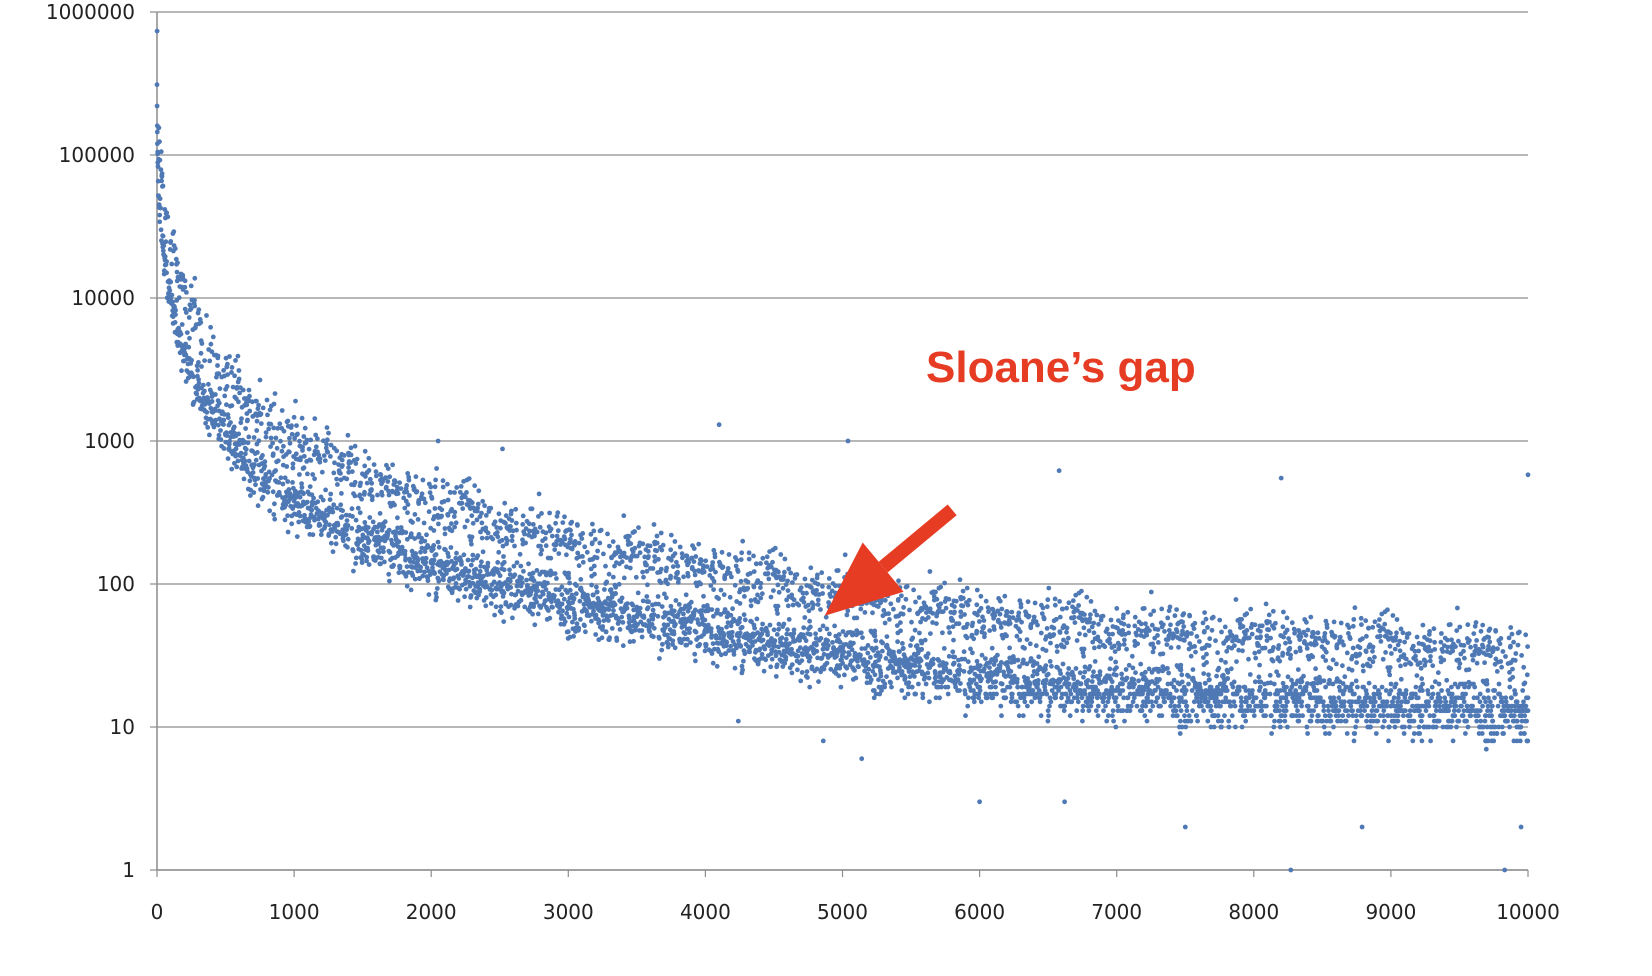 The image size is (1652, 976). Describe the element at coordinates (431, 912) in the screenshot. I see `x-tick-label: 2000` at that location.